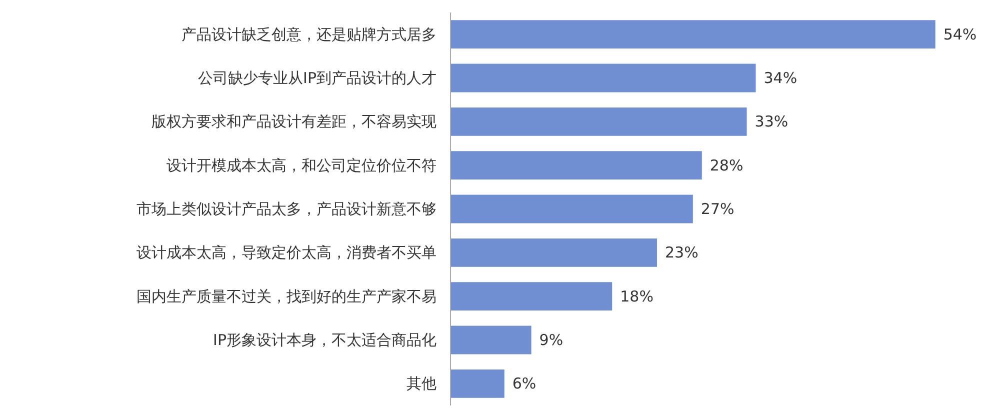  Describe the element at coordinates (421, 383) in the screenshot. I see `y-tick-label: 其他` at that location.